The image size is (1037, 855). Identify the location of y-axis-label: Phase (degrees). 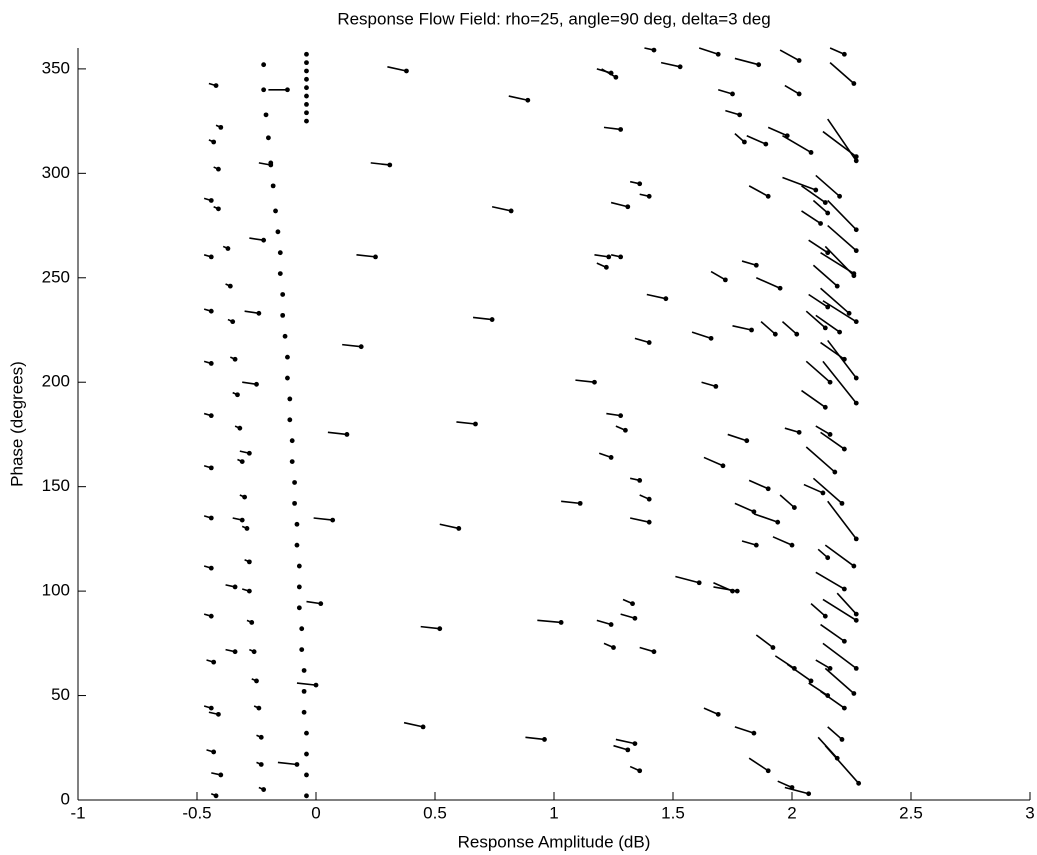
(16, 424).